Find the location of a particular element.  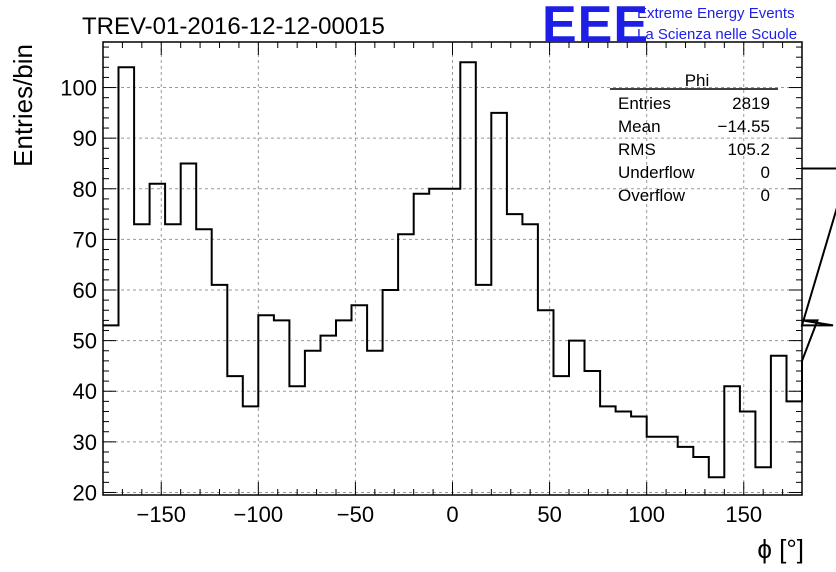

logo-line-1: Extreme Energy Events is located at coordinates (716, 13).